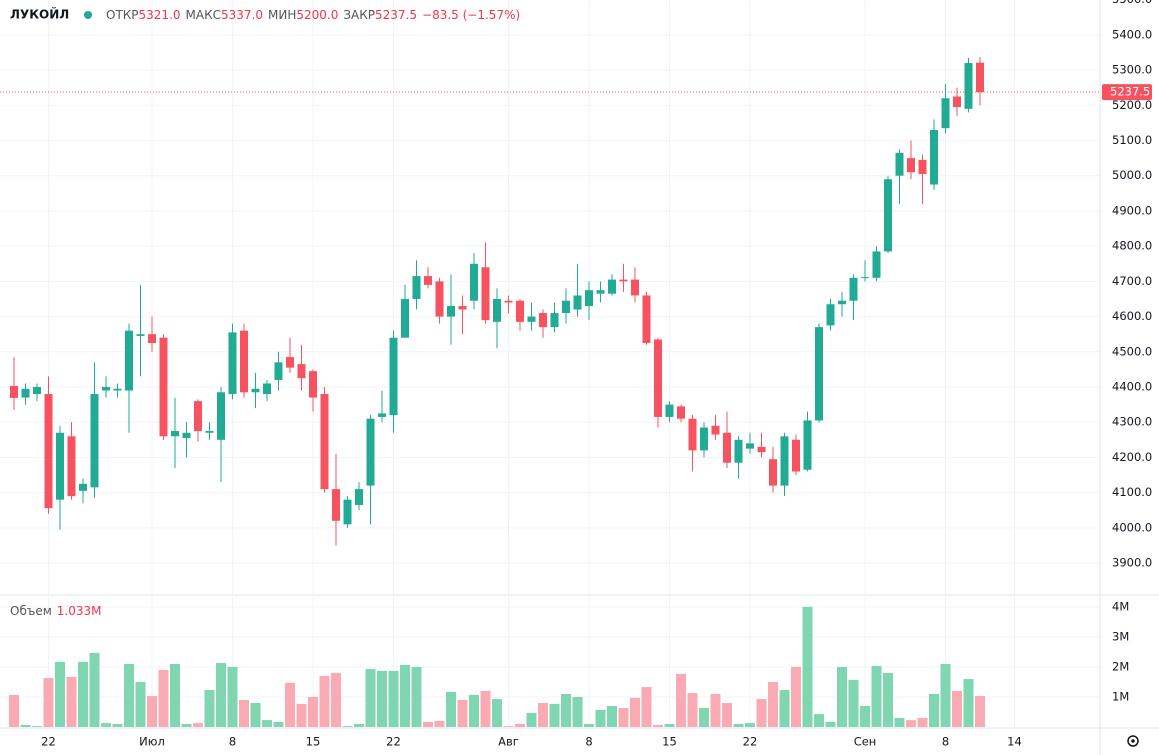  I want to click on x-tick-label: Сен, so click(865, 742).